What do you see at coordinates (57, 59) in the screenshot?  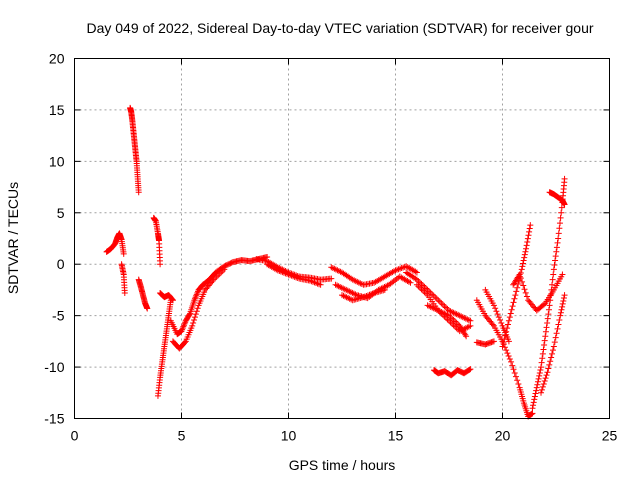 I see `y-tick-label: 20` at bounding box center [57, 59].